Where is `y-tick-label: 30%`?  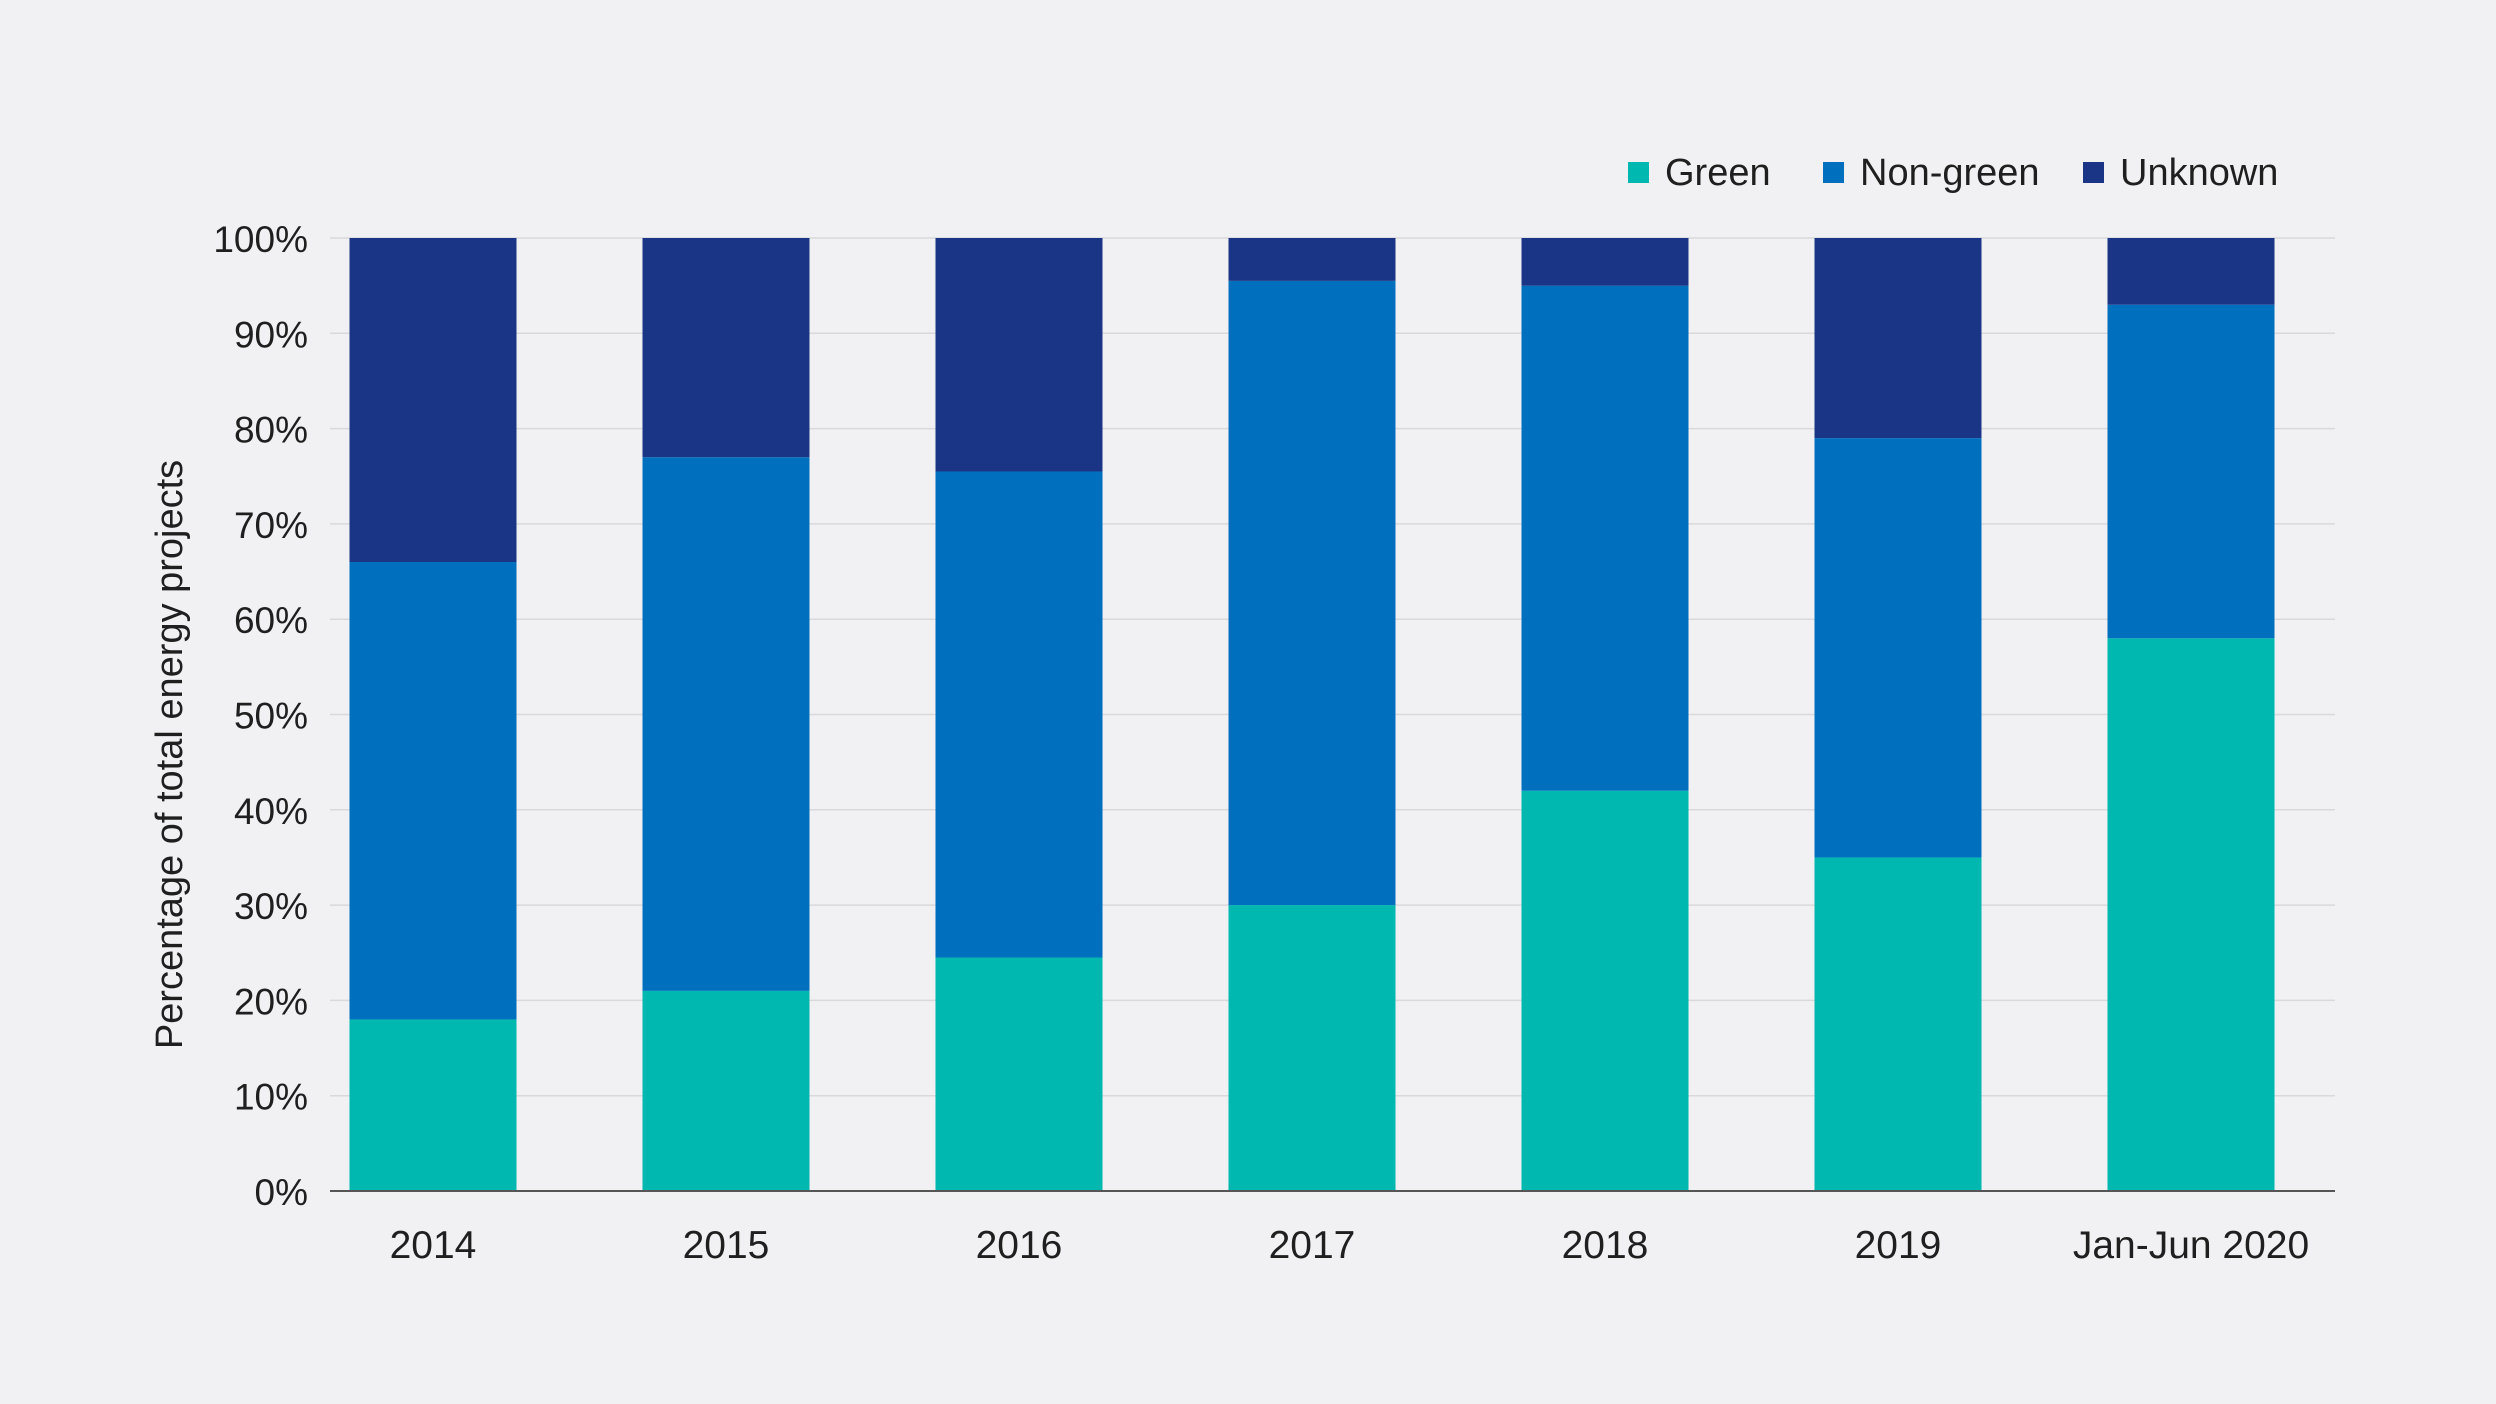 y-tick-label: 30% is located at coordinates (271, 906).